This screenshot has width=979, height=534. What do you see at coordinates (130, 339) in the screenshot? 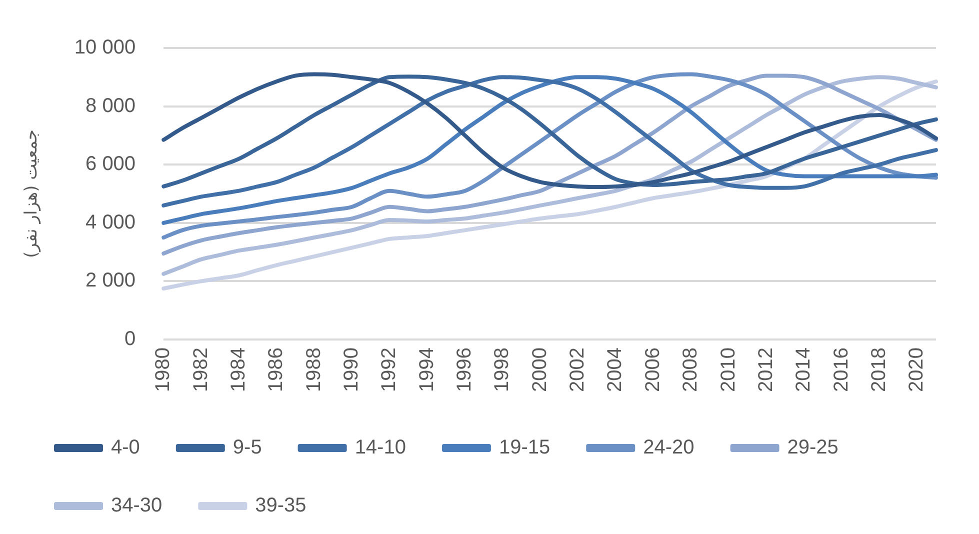
I see `y-tick-label: 0` at bounding box center [130, 339].